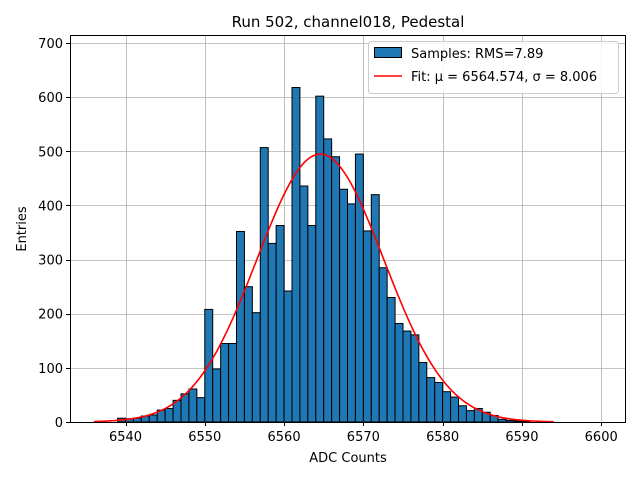  What do you see at coordinates (125, 437) in the screenshot?
I see `x-tick-label: 6540` at bounding box center [125, 437].